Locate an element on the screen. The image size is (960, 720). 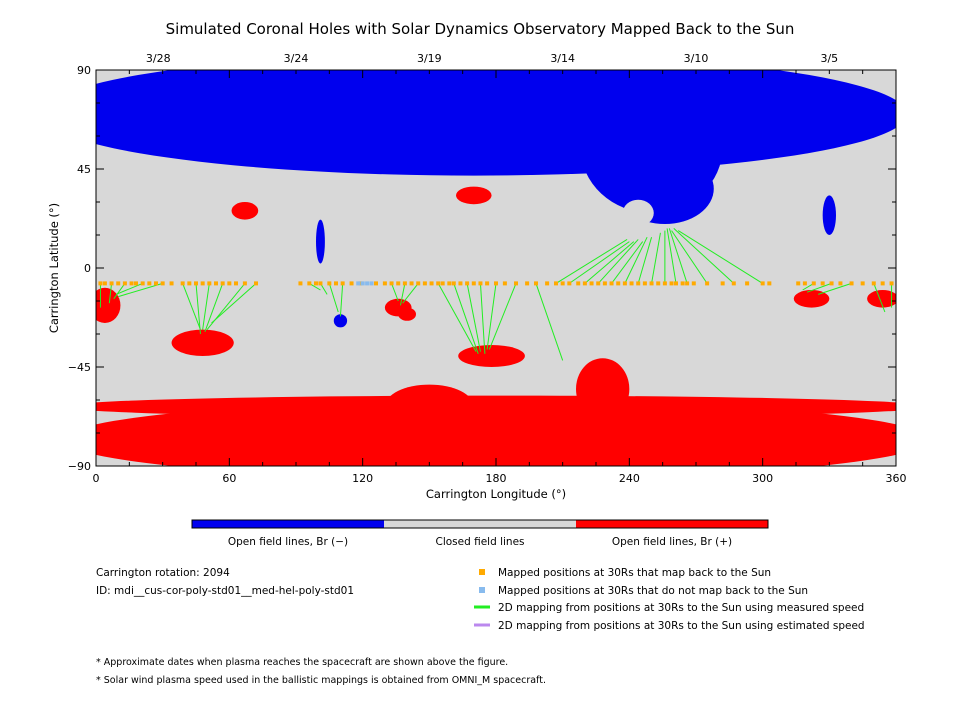
y-tick-label-4: −90 is located at coordinates (79, 466).